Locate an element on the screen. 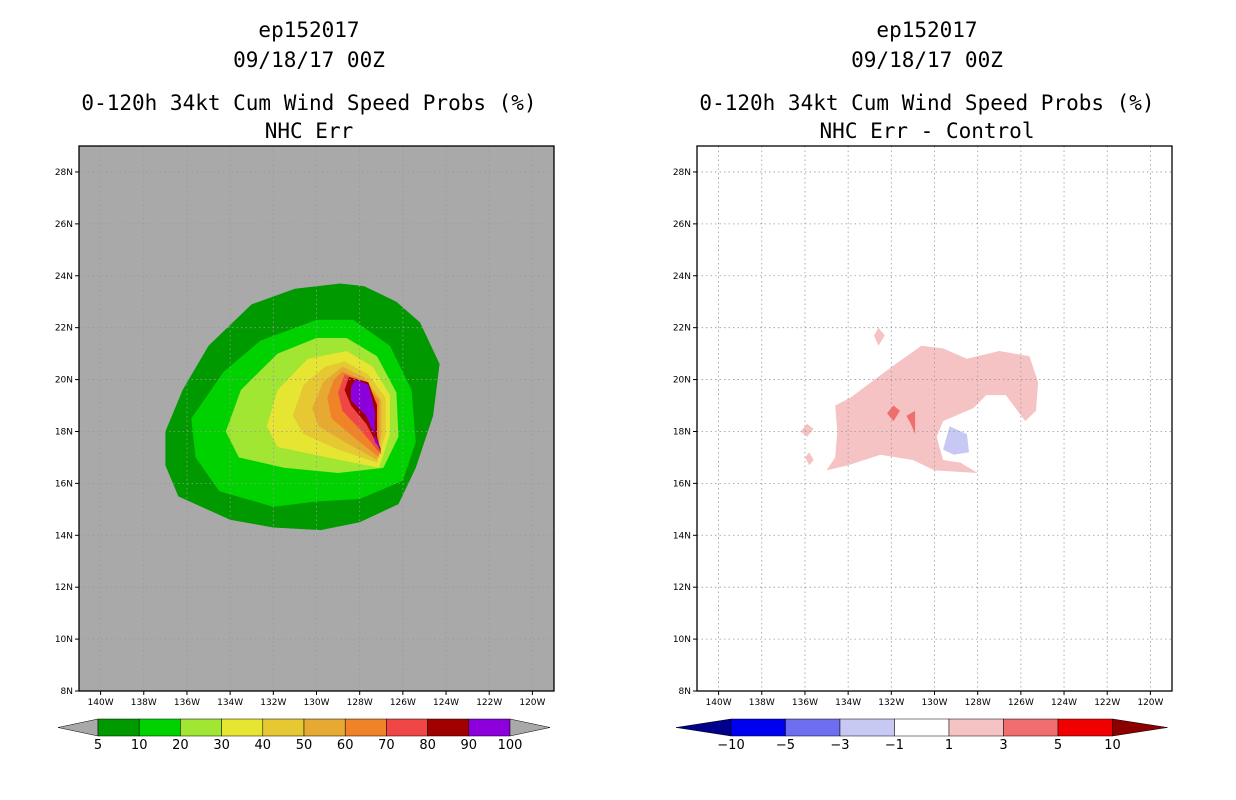 The image size is (1236, 800). subtitle: NHC Err is located at coordinates (309, 131).